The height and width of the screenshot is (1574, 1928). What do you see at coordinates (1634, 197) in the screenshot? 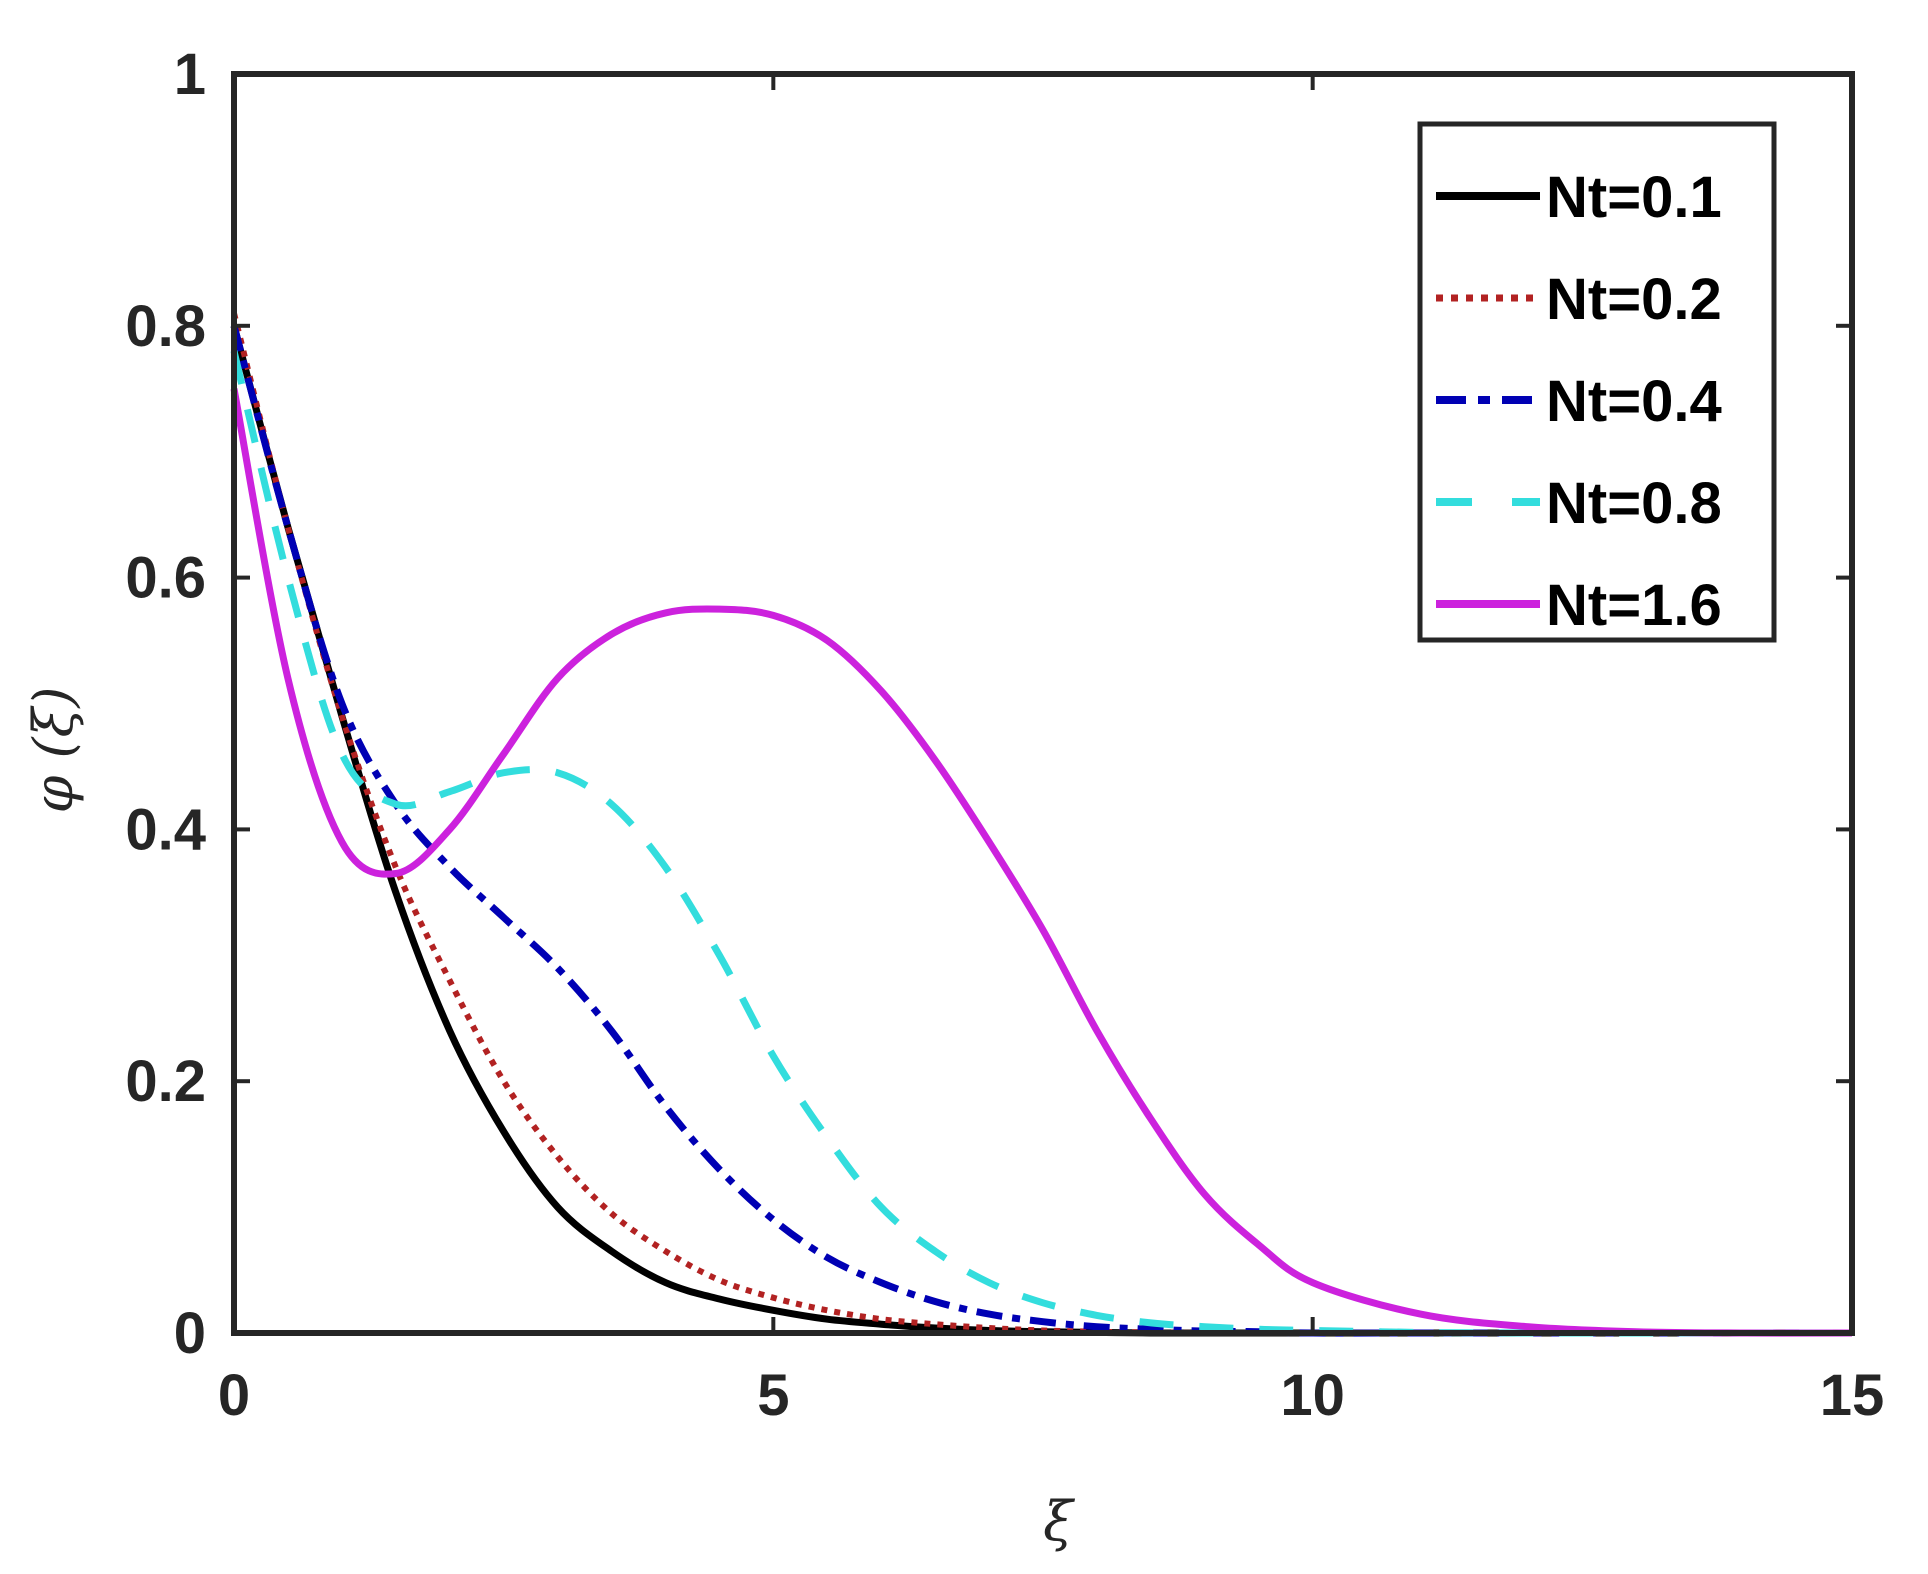
I see `legend-label: Nt=0.1` at bounding box center [1634, 197].